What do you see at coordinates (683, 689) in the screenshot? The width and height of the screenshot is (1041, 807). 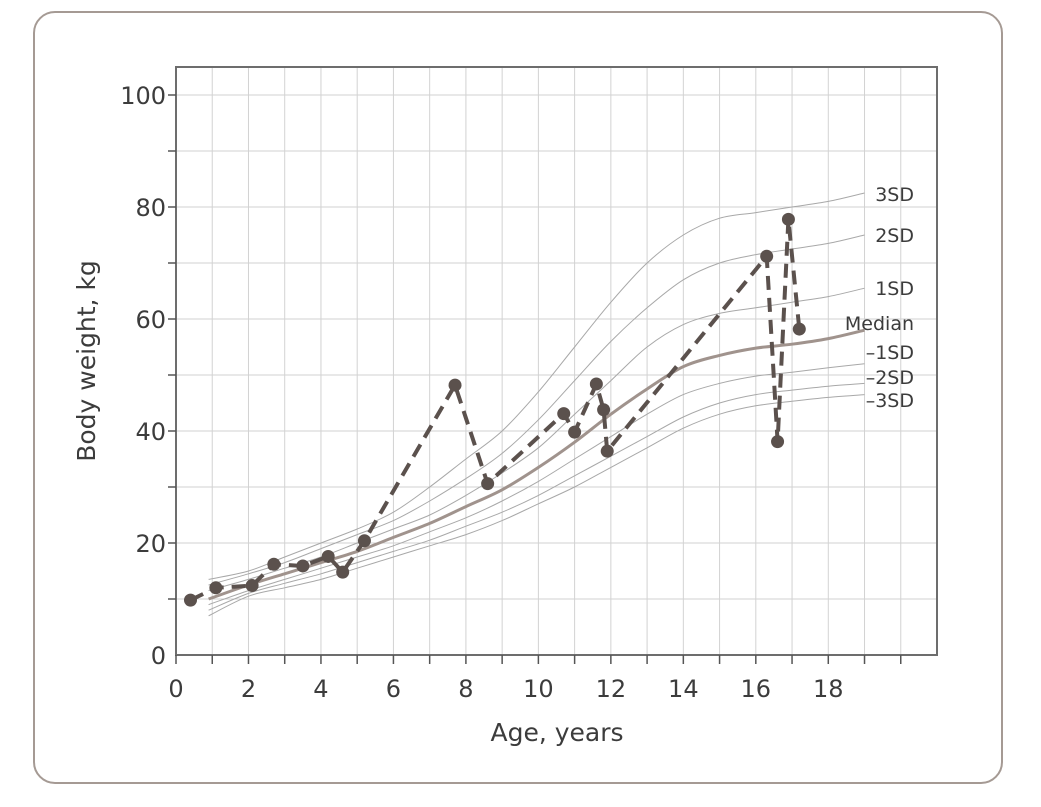 I see `x-tick-label: 14` at bounding box center [683, 689].